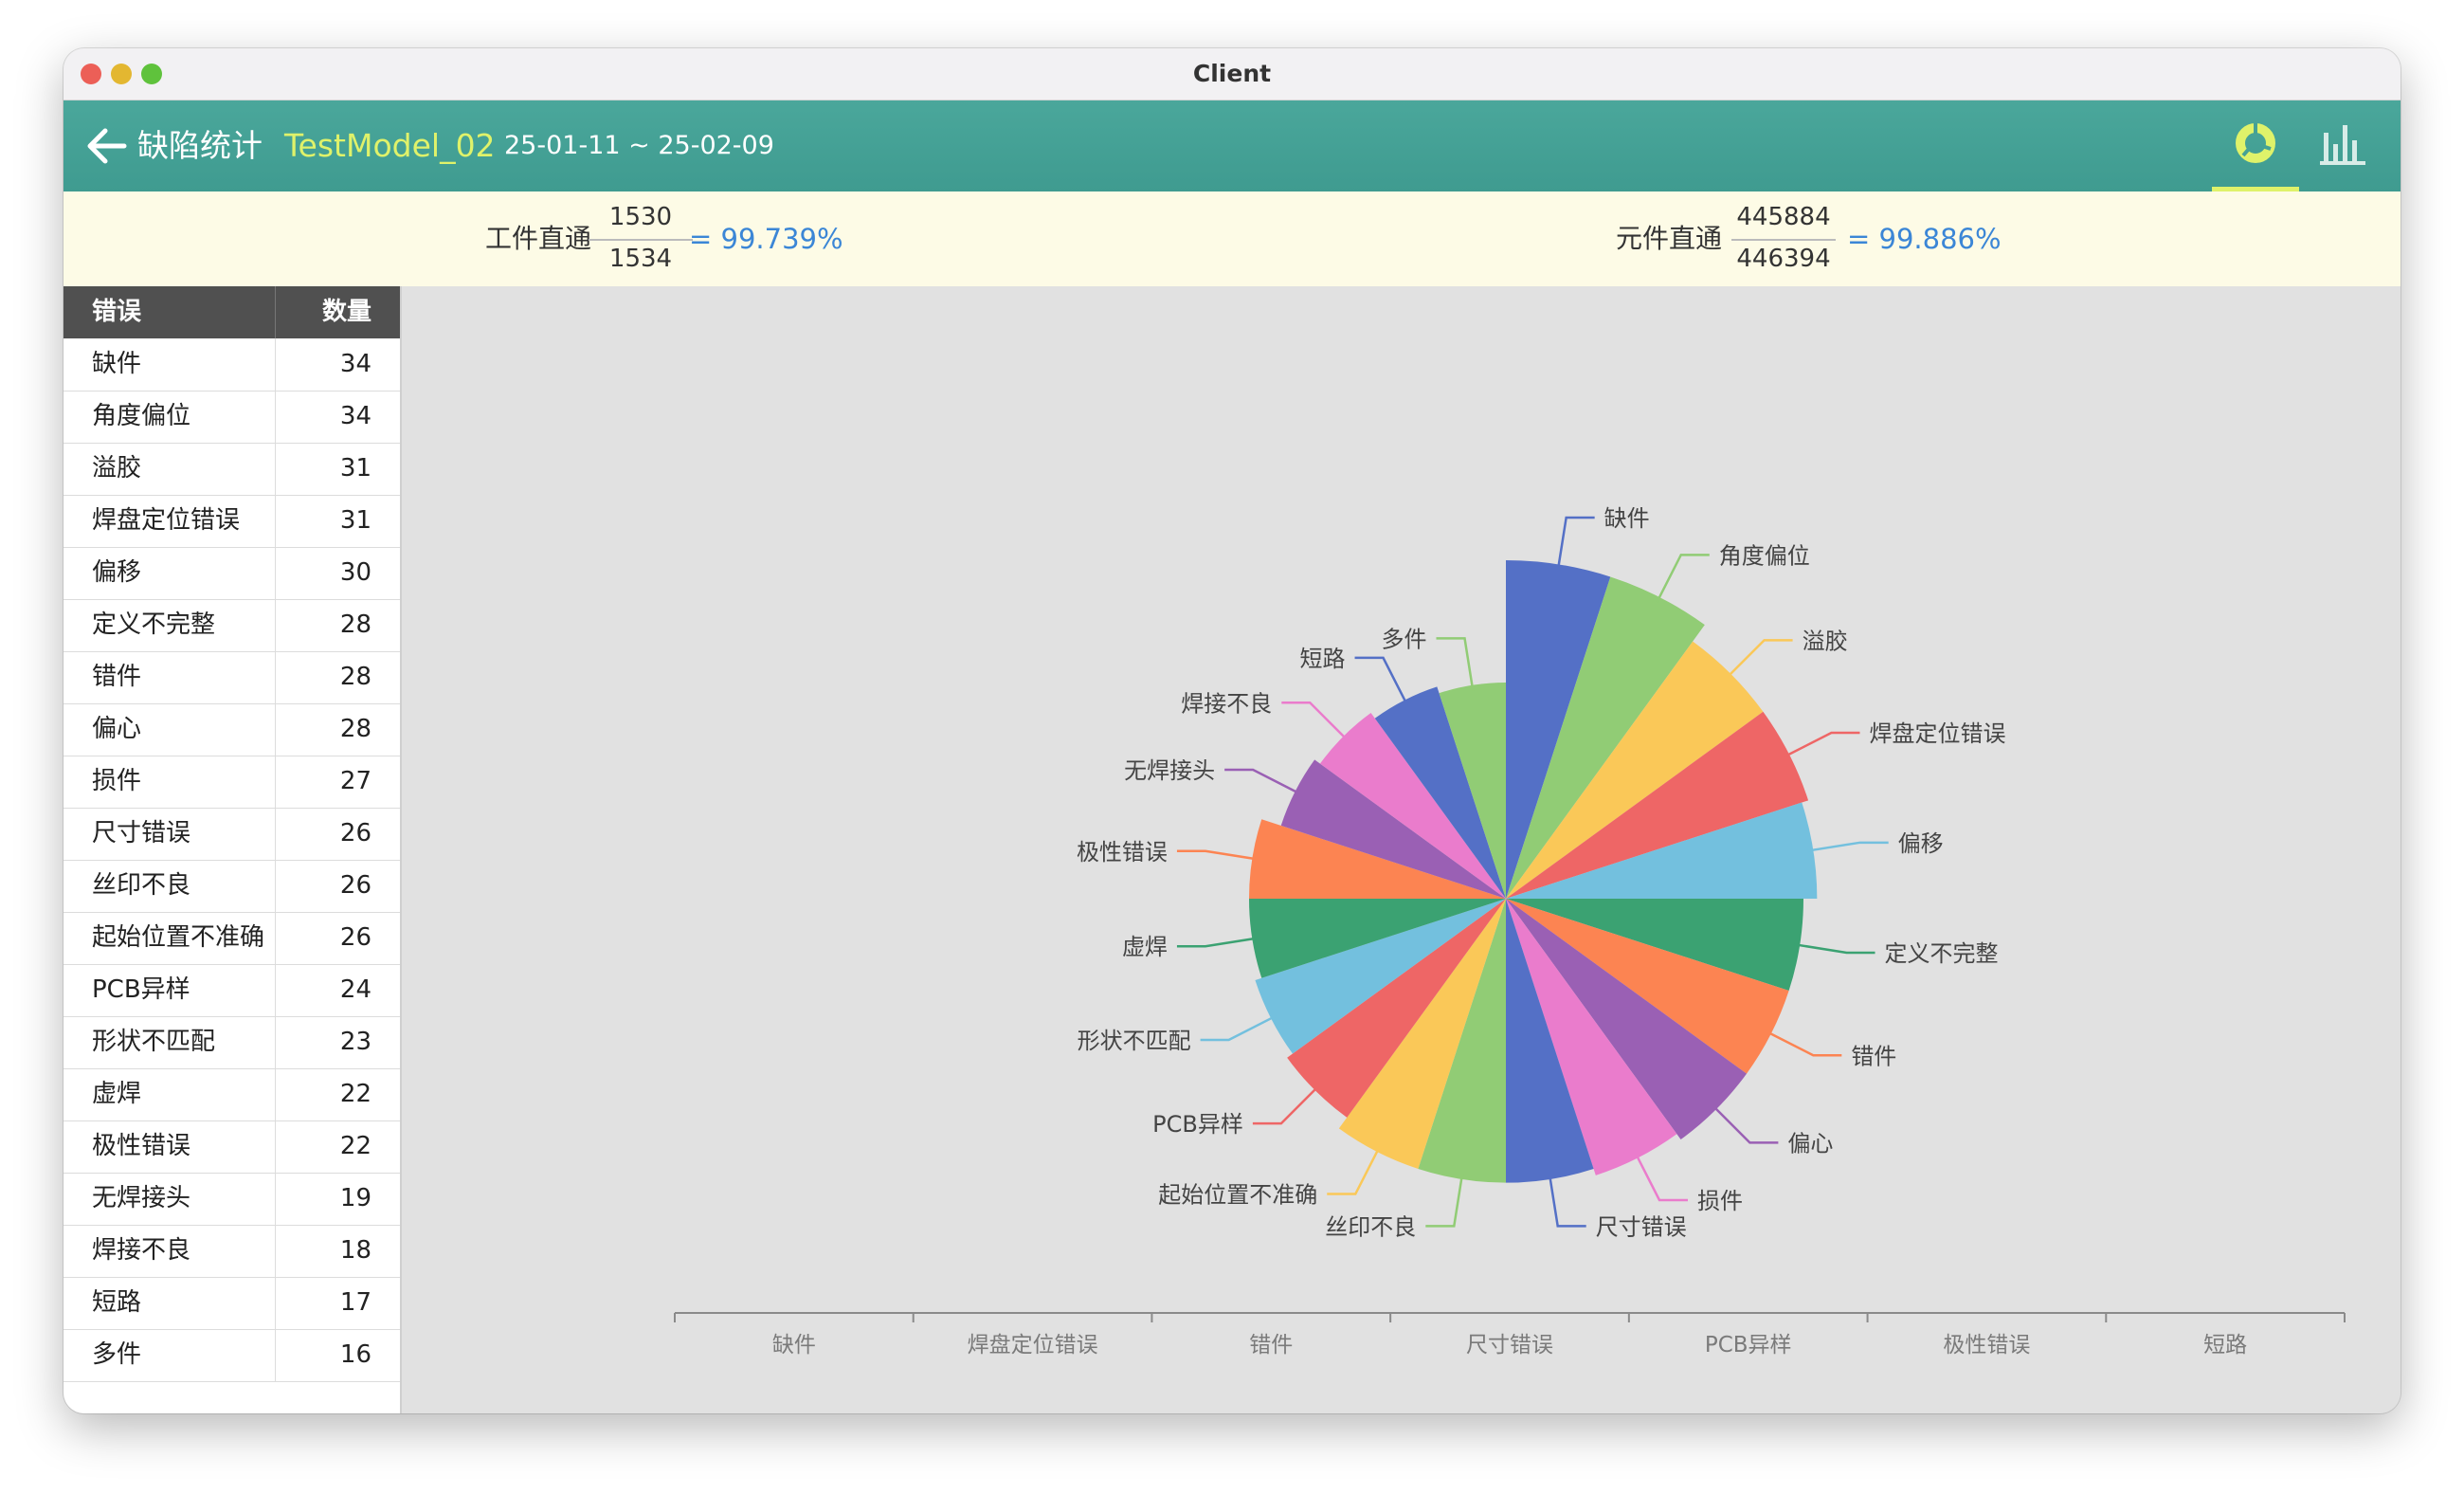 The image size is (2464, 1494). I want to click on sector-label: 偏移, so click(1921, 843).